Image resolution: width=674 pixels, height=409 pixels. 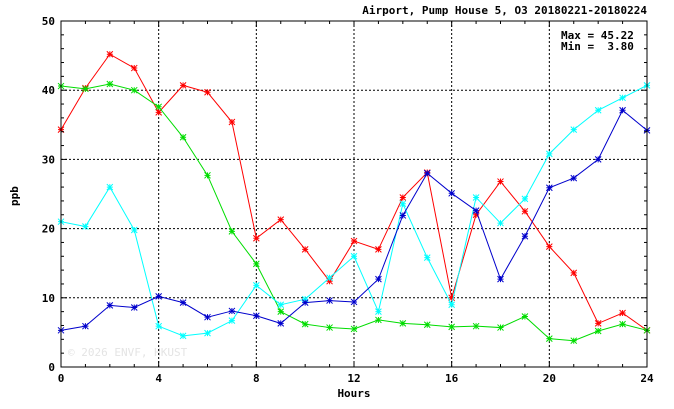 What do you see at coordinates (597, 46) in the screenshot?
I see `min-label: Min = 3.80` at bounding box center [597, 46].